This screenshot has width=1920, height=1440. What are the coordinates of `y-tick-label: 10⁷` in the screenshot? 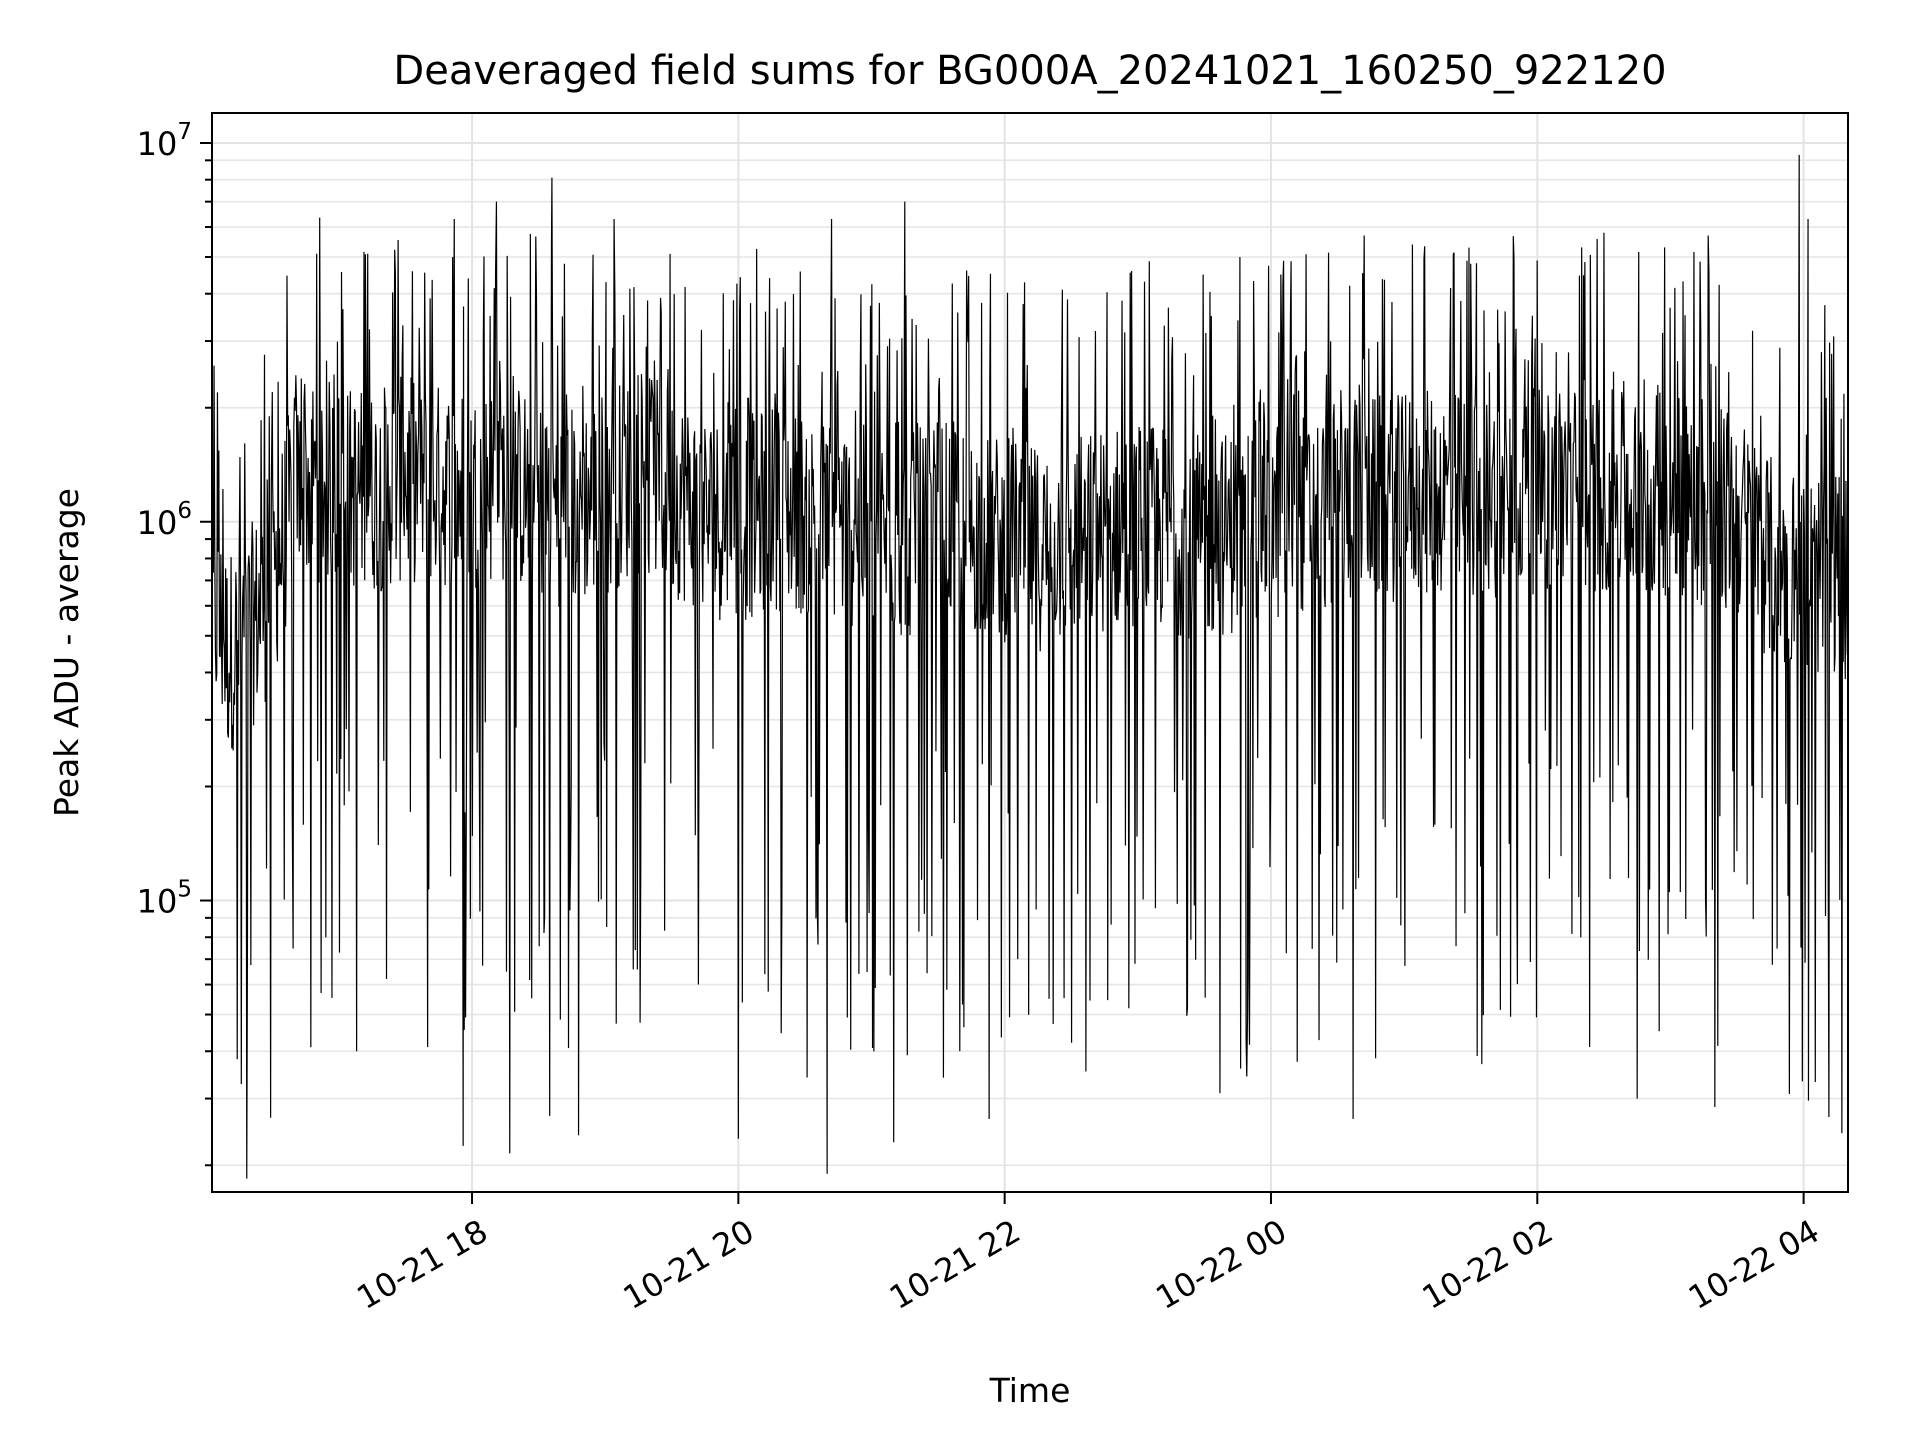 It's located at (164, 141).